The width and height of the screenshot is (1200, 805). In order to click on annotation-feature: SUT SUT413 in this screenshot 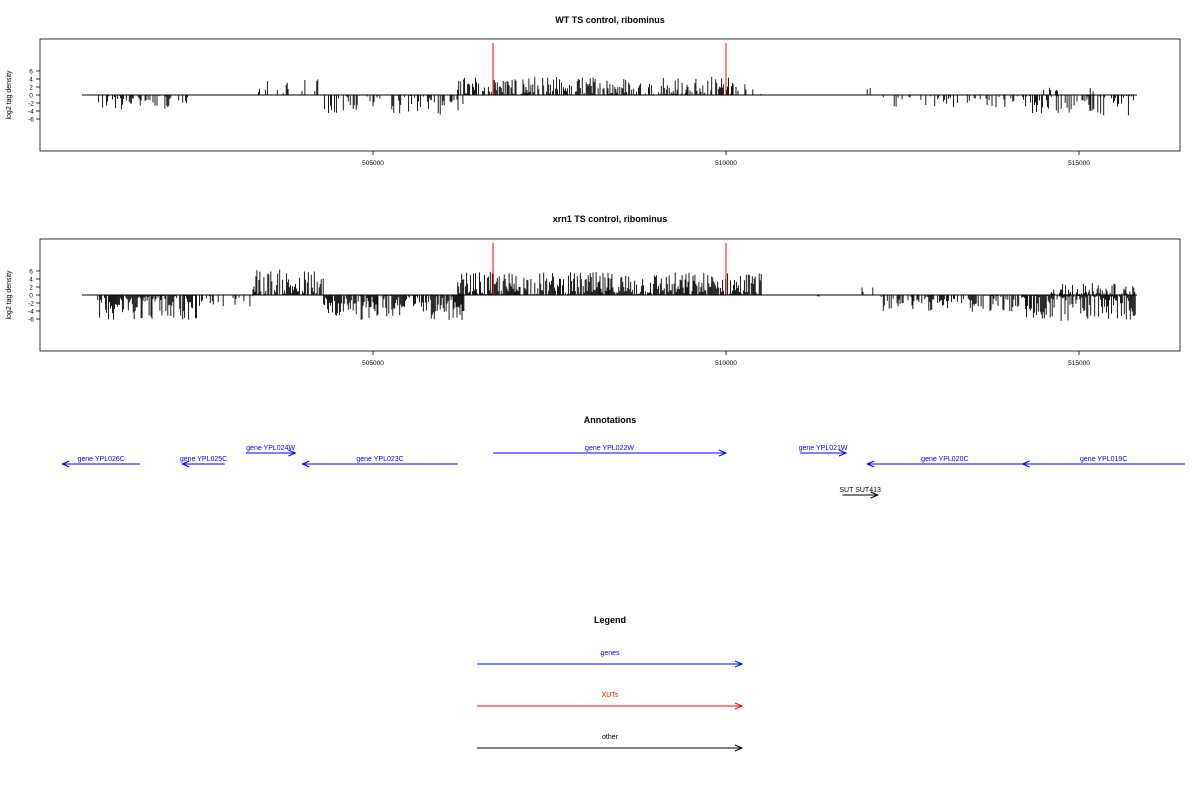, I will do `click(860, 493)`.